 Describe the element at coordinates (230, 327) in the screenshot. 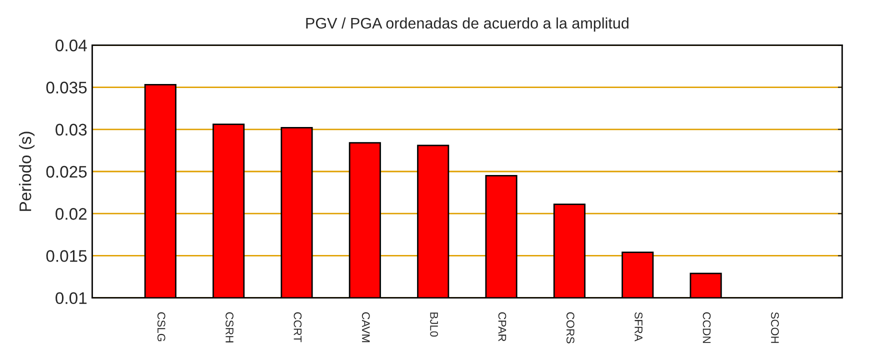

I see `x-tick-label: CSRH` at that location.